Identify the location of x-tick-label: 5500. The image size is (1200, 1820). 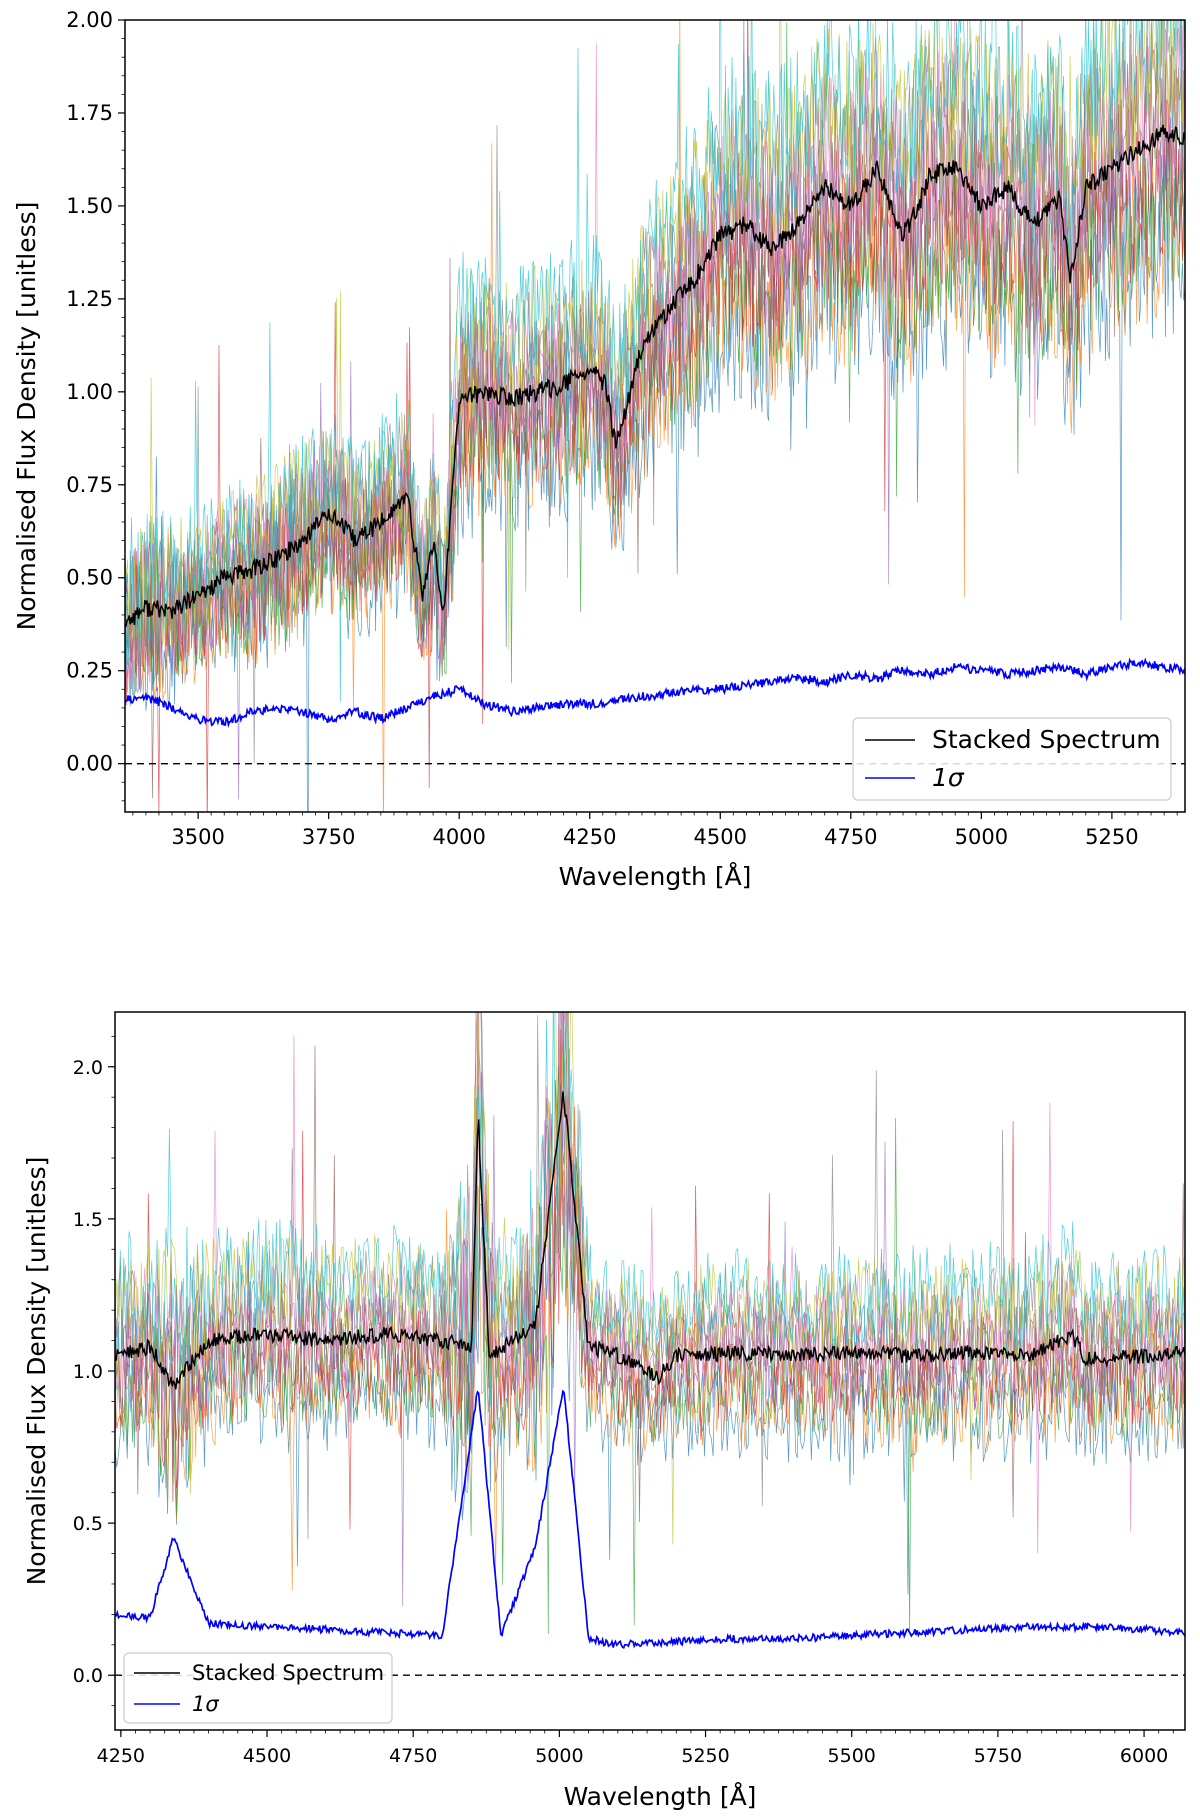
(852, 1756).